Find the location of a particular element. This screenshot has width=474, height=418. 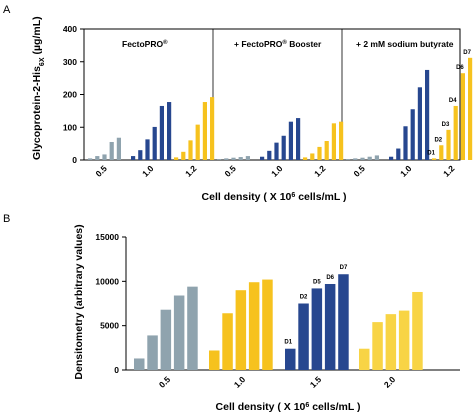

panel-a-x-label-pre: Cell density ( X 10 is located at coordinates (247, 197).